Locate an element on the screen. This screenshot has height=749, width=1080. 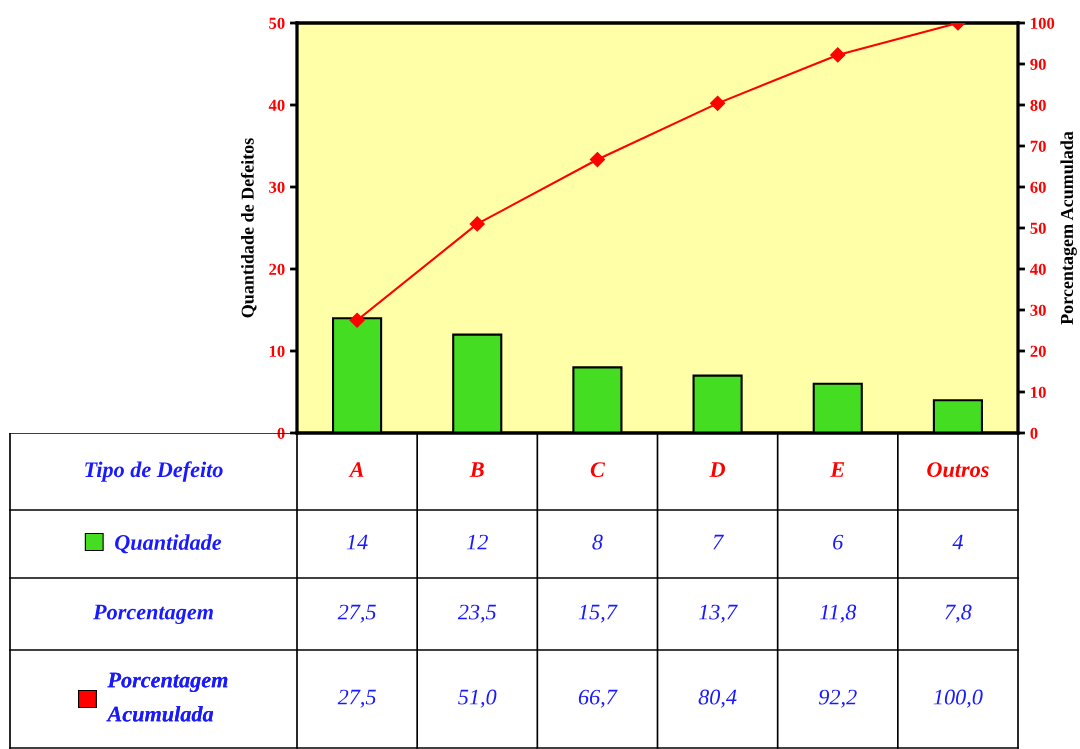
data-label: 7 is located at coordinates (718, 542).